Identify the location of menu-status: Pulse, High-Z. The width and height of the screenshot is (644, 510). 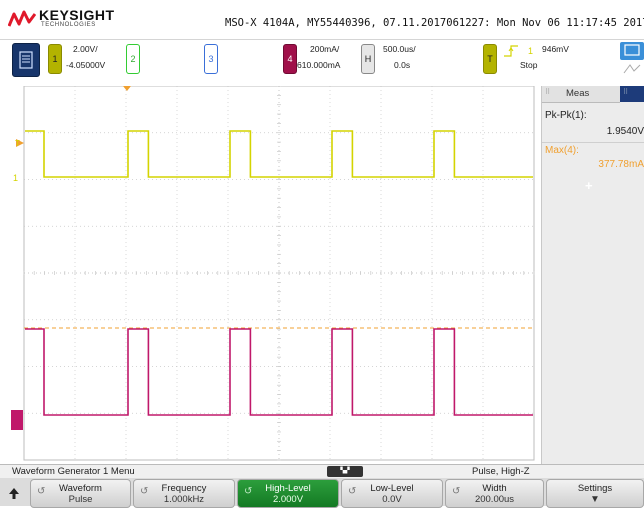
(501, 471).